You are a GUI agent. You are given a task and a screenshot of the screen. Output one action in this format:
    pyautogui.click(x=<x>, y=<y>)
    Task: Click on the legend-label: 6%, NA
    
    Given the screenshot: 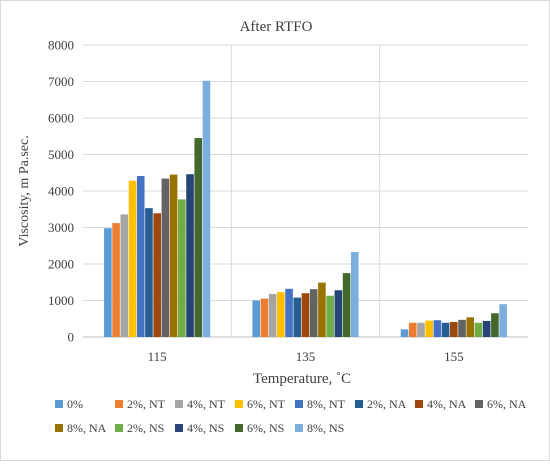 What is the action you would take?
    pyautogui.click(x=507, y=404)
    